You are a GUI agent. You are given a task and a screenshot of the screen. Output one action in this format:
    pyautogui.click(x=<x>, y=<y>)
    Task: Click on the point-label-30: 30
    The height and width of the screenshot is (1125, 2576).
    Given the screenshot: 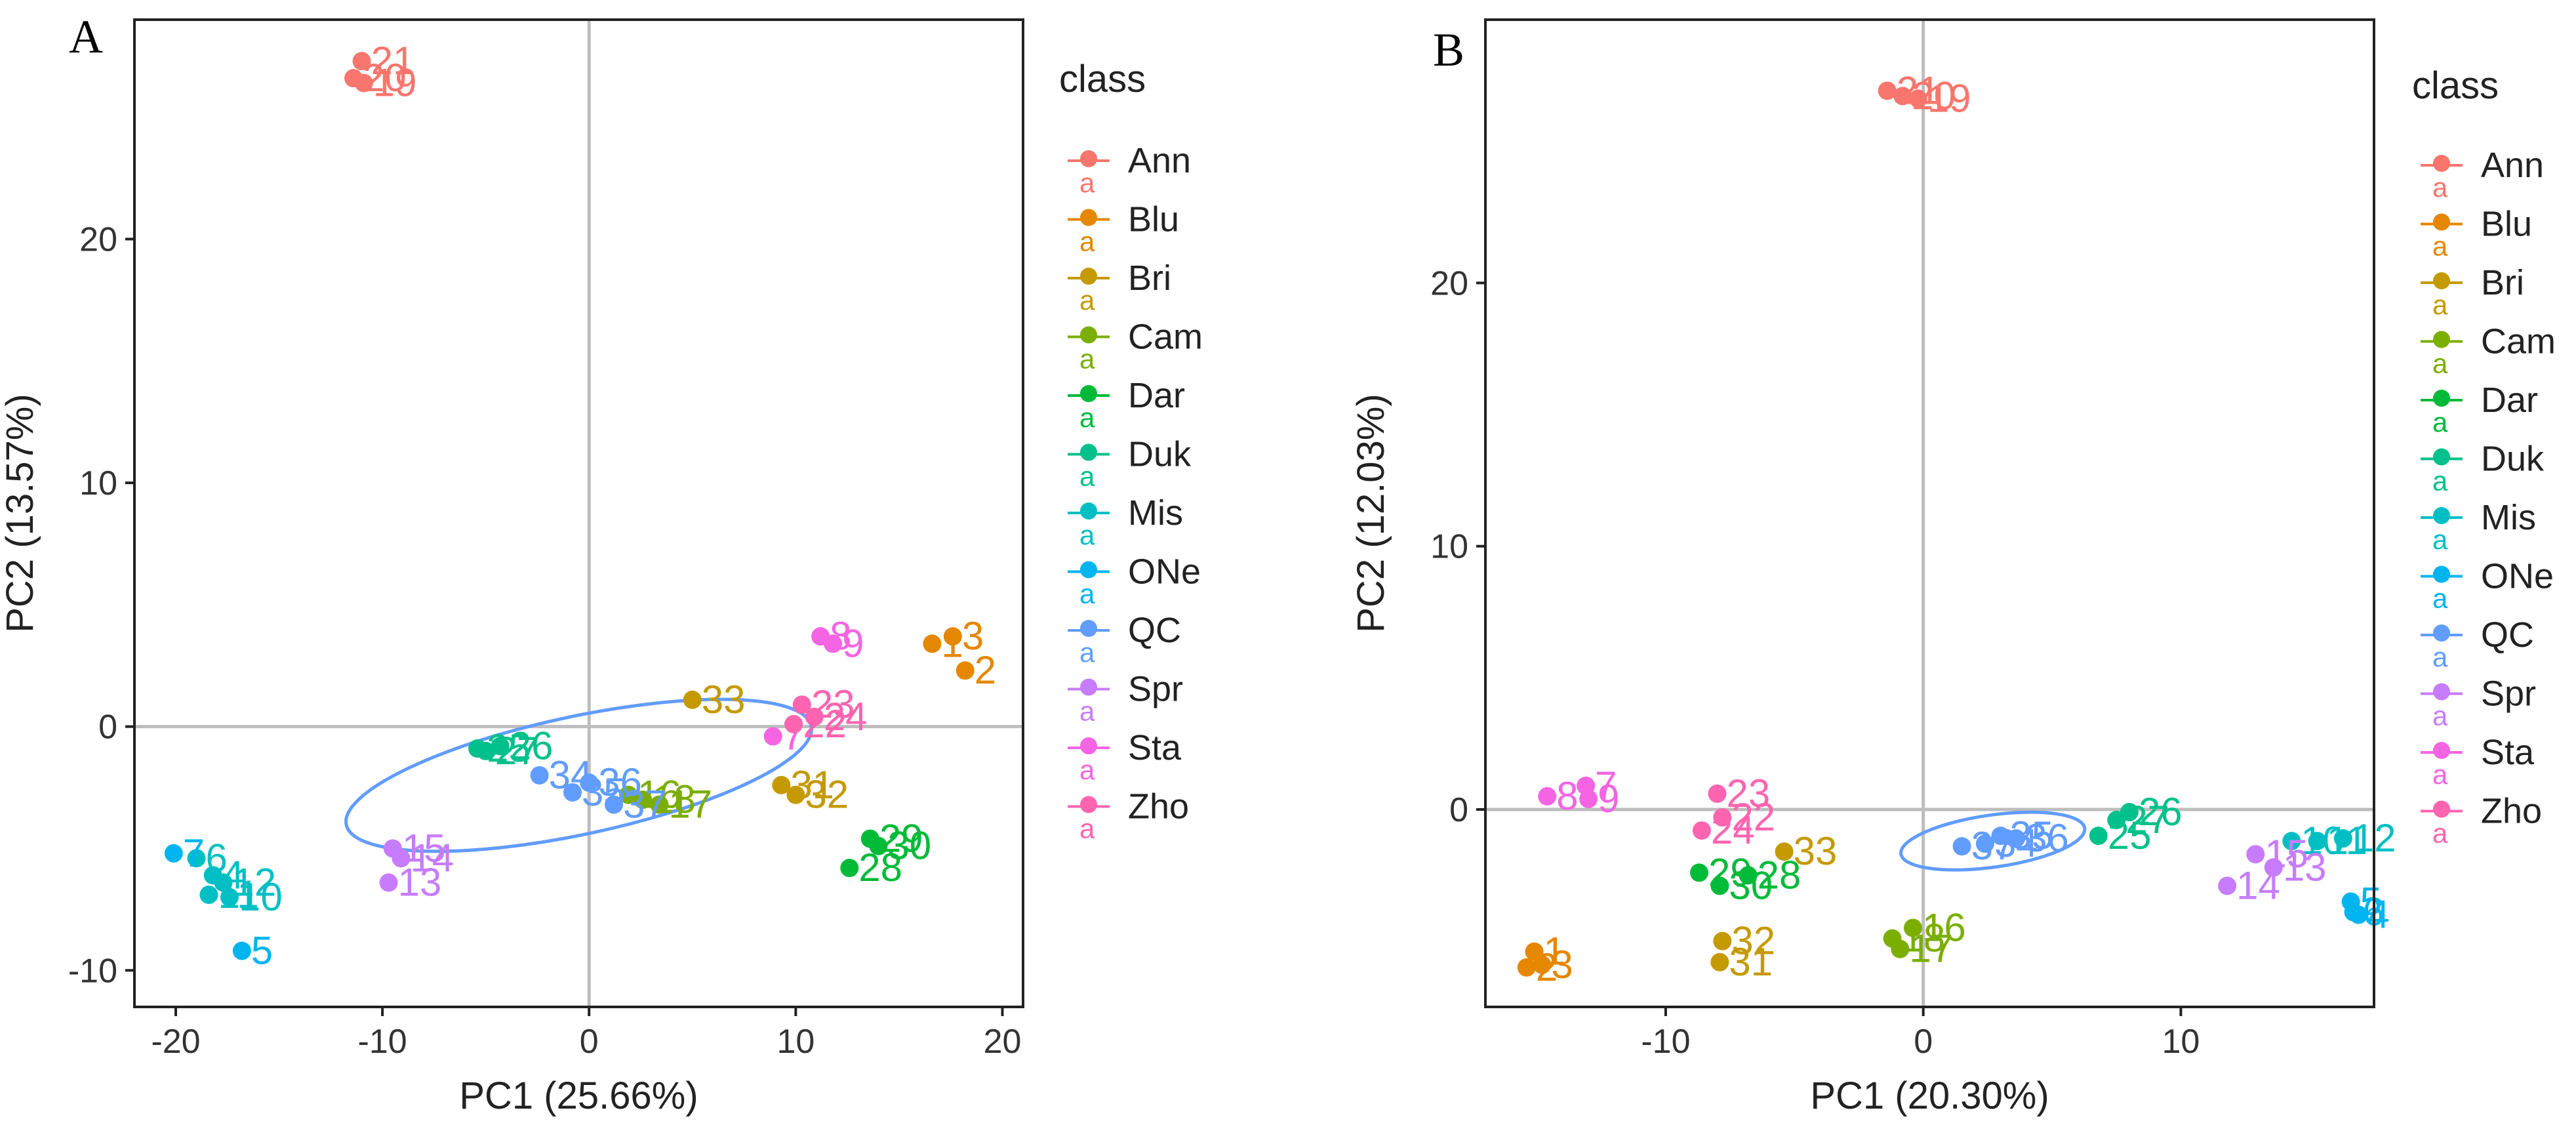 What is the action you would take?
    pyautogui.click(x=1751, y=885)
    